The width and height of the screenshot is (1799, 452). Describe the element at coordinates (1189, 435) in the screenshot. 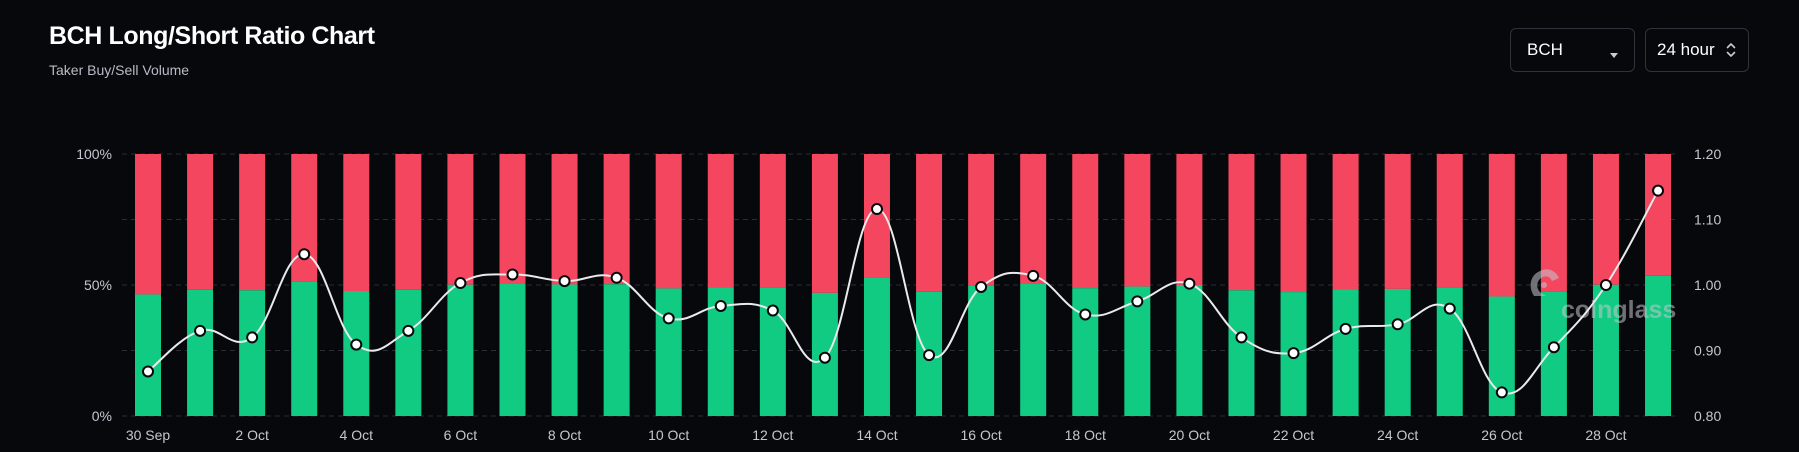

I see `x-axis-tick-label: 20 Oct` at that location.